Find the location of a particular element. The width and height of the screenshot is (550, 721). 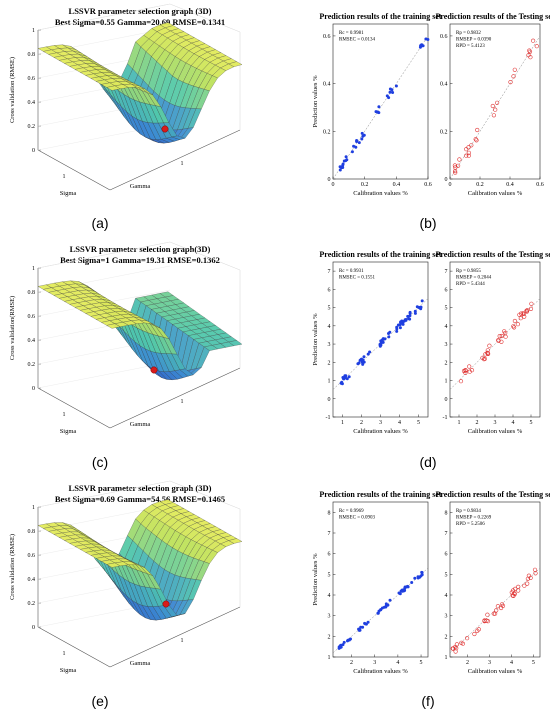

z-tick-label: 0.4 is located at coordinates (32, 341).